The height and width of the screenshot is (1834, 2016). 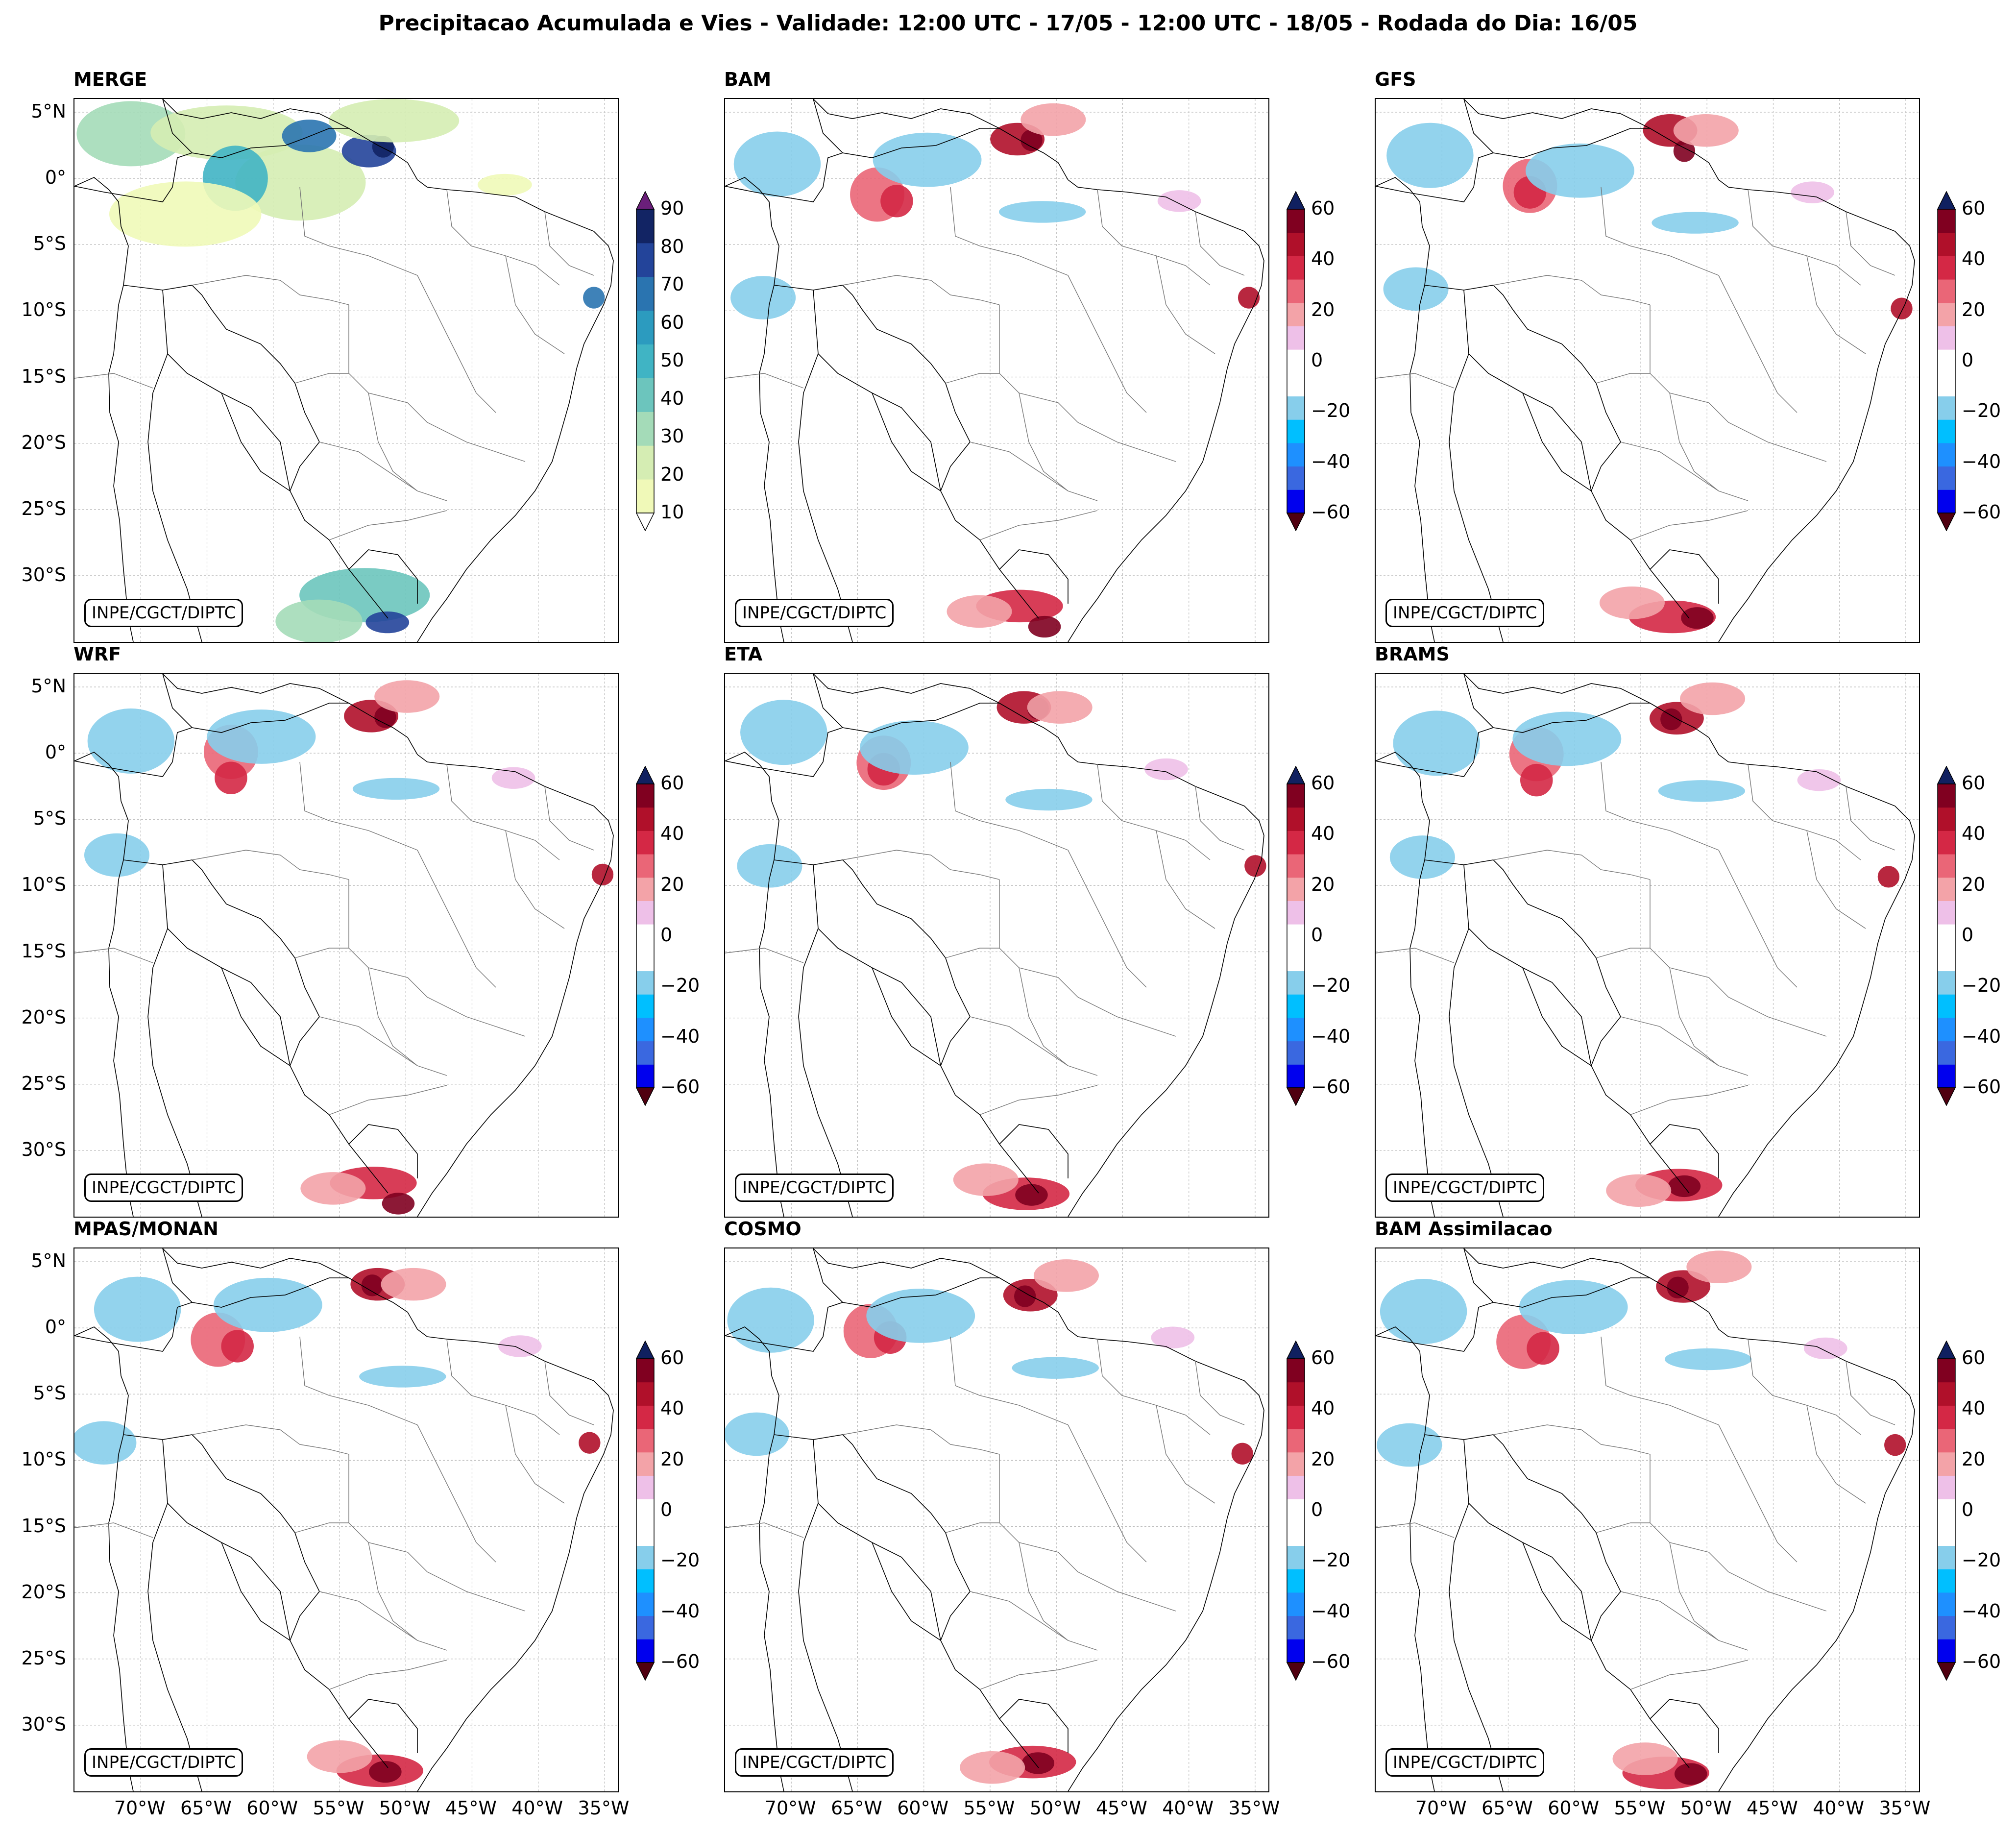 I want to click on colorbar-tick-label: 80, so click(x=672, y=246).